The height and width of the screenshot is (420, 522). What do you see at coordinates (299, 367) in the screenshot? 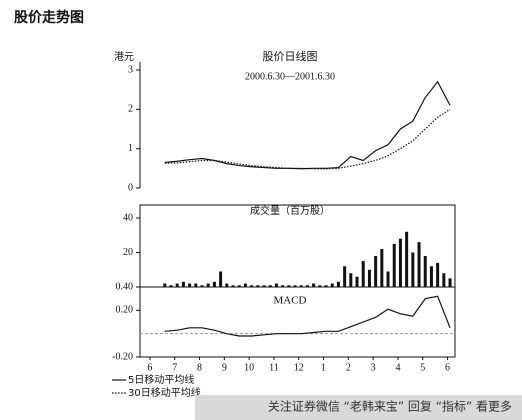
I see `x-tick-label: 12` at bounding box center [299, 367].